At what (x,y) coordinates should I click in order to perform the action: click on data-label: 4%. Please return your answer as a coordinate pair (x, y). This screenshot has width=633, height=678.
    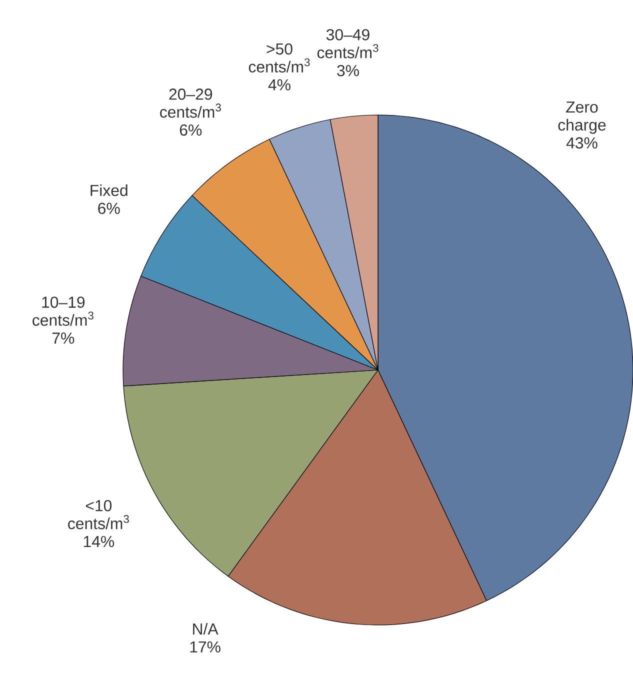
    Looking at the image, I should click on (279, 84).